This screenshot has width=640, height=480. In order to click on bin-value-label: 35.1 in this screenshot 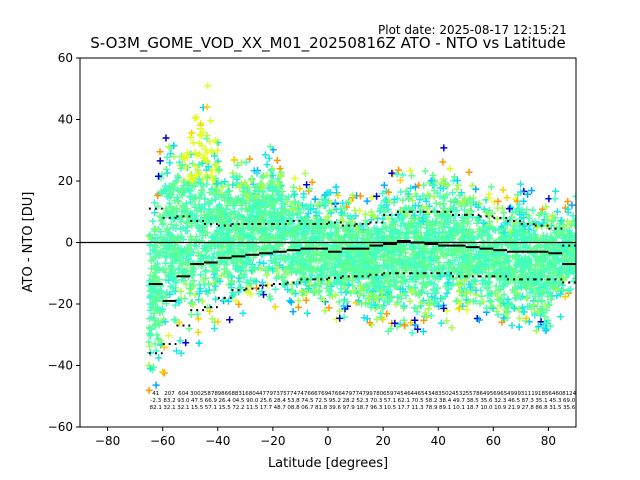, I will do `click(541, 401)`.